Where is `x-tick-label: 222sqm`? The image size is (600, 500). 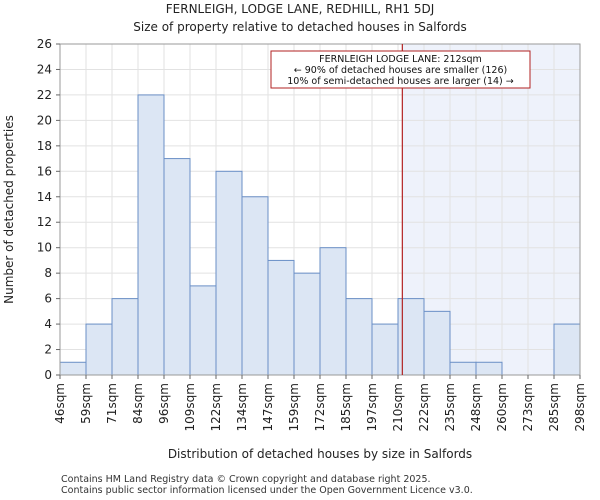 x-tick-label: 222sqm is located at coordinates (424, 407).